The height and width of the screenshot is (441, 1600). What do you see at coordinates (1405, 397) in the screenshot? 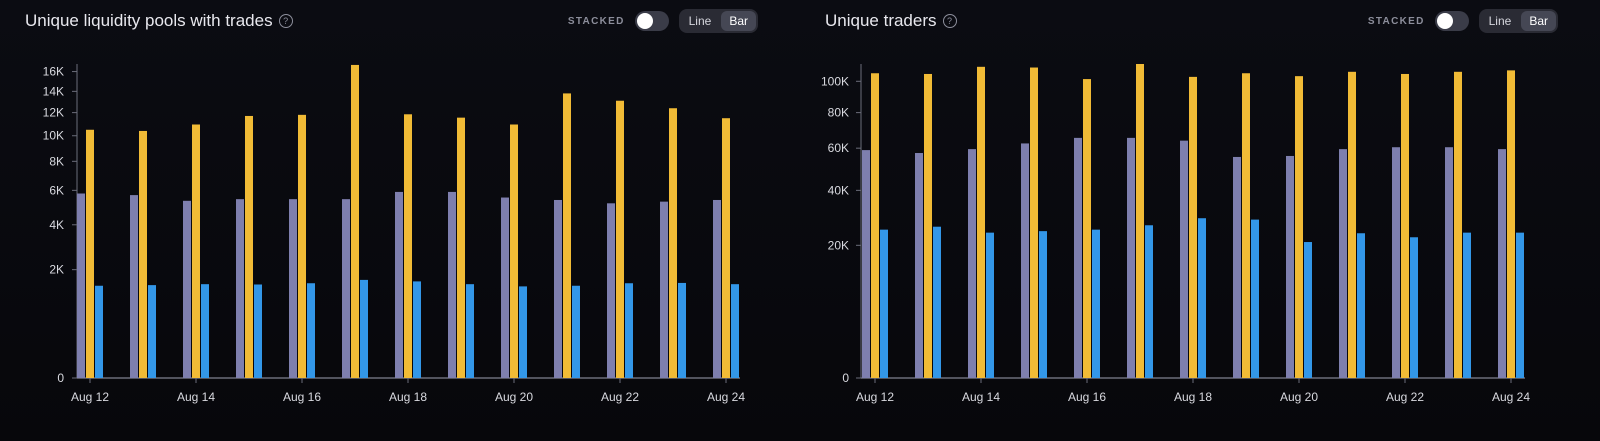
I see `x-tick-label: Aug 22` at bounding box center [1405, 397].